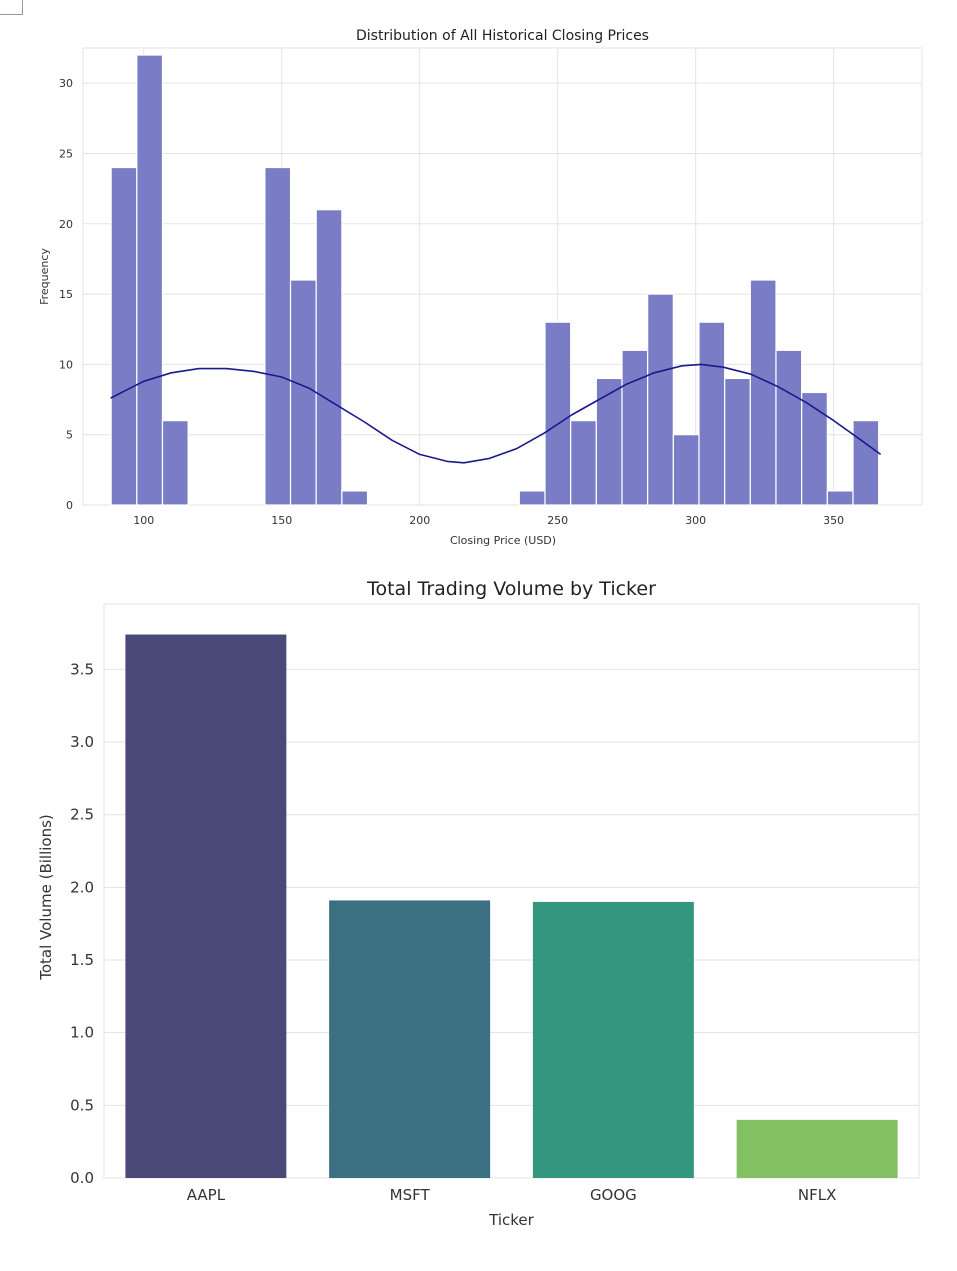  I want to click on histogram-x-tick-label: 250, so click(557, 520).